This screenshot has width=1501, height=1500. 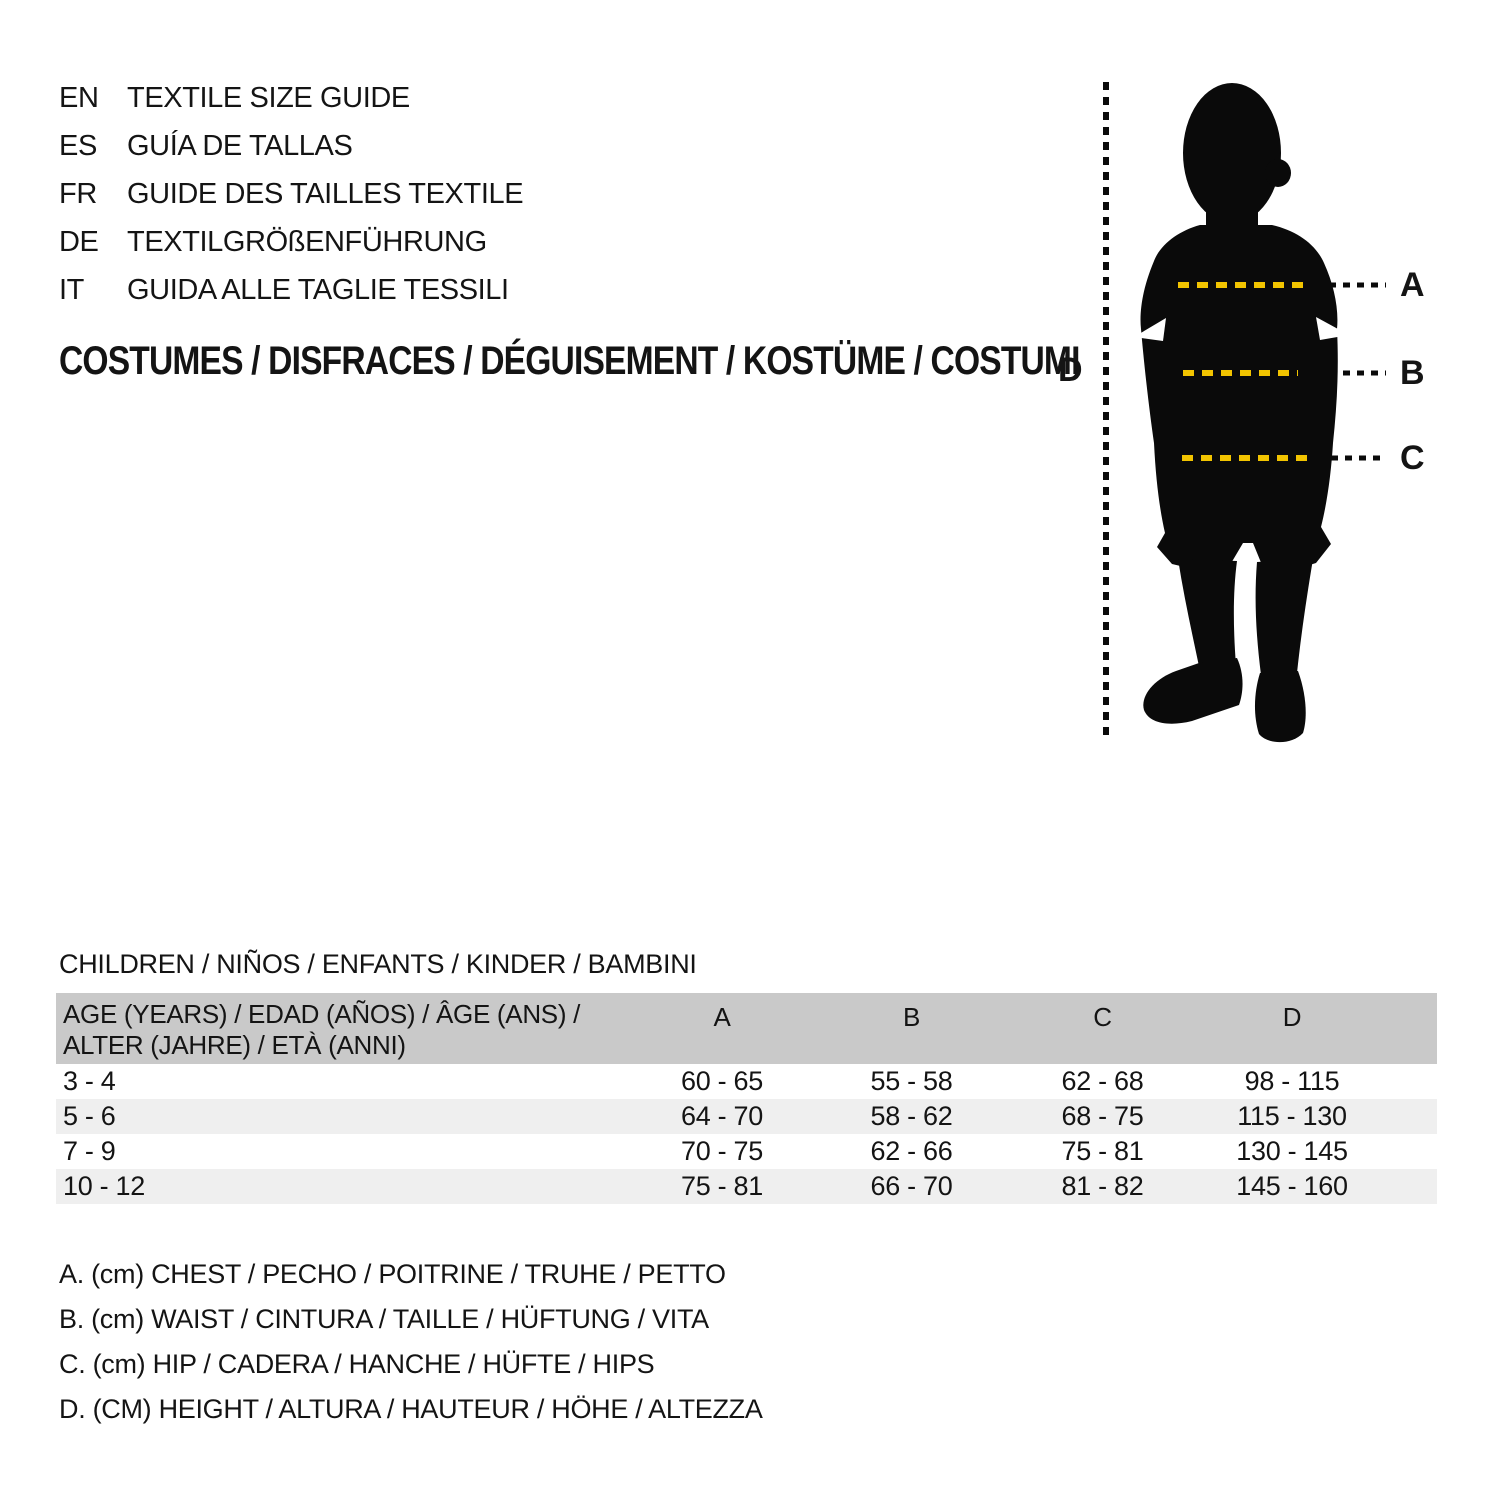 I want to click on measurement-figure: D A B C, so click(x=1270, y=420).